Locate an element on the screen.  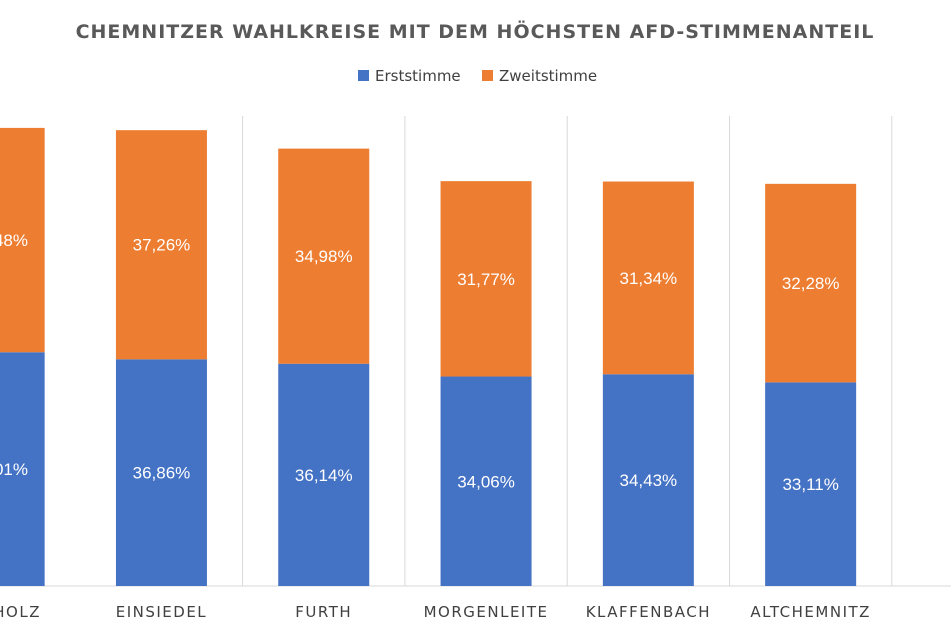
data-label-zweitstimme-furth: 34,98% is located at coordinates (324, 256).